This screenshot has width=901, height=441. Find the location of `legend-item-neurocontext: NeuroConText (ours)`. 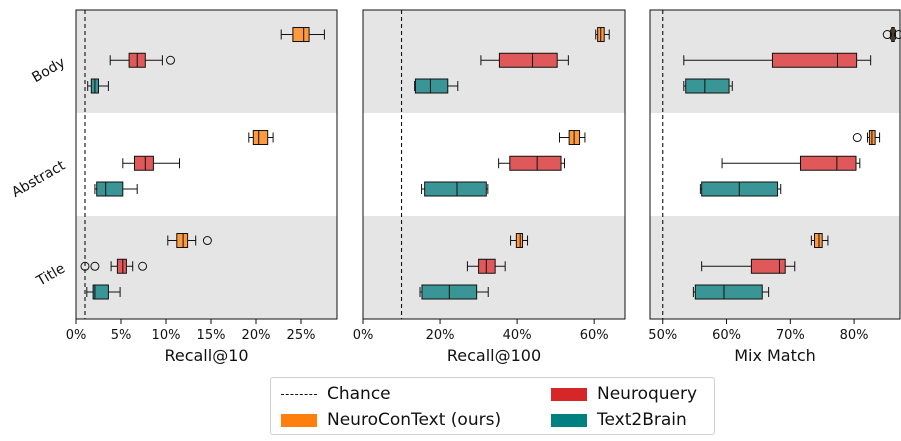

legend-item-neurocontext: NeuroConText (ours) is located at coordinates (391, 420).